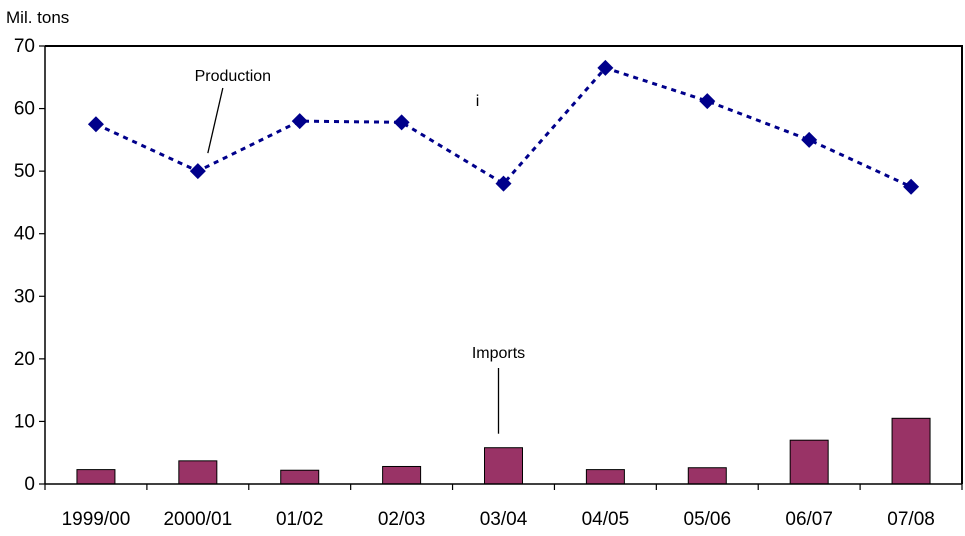 This screenshot has width=965, height=536. What do you see at coordinates (498, 353) in the screenshot?
I see `imports-annotation: Imports` at bounding box center [498, 353].